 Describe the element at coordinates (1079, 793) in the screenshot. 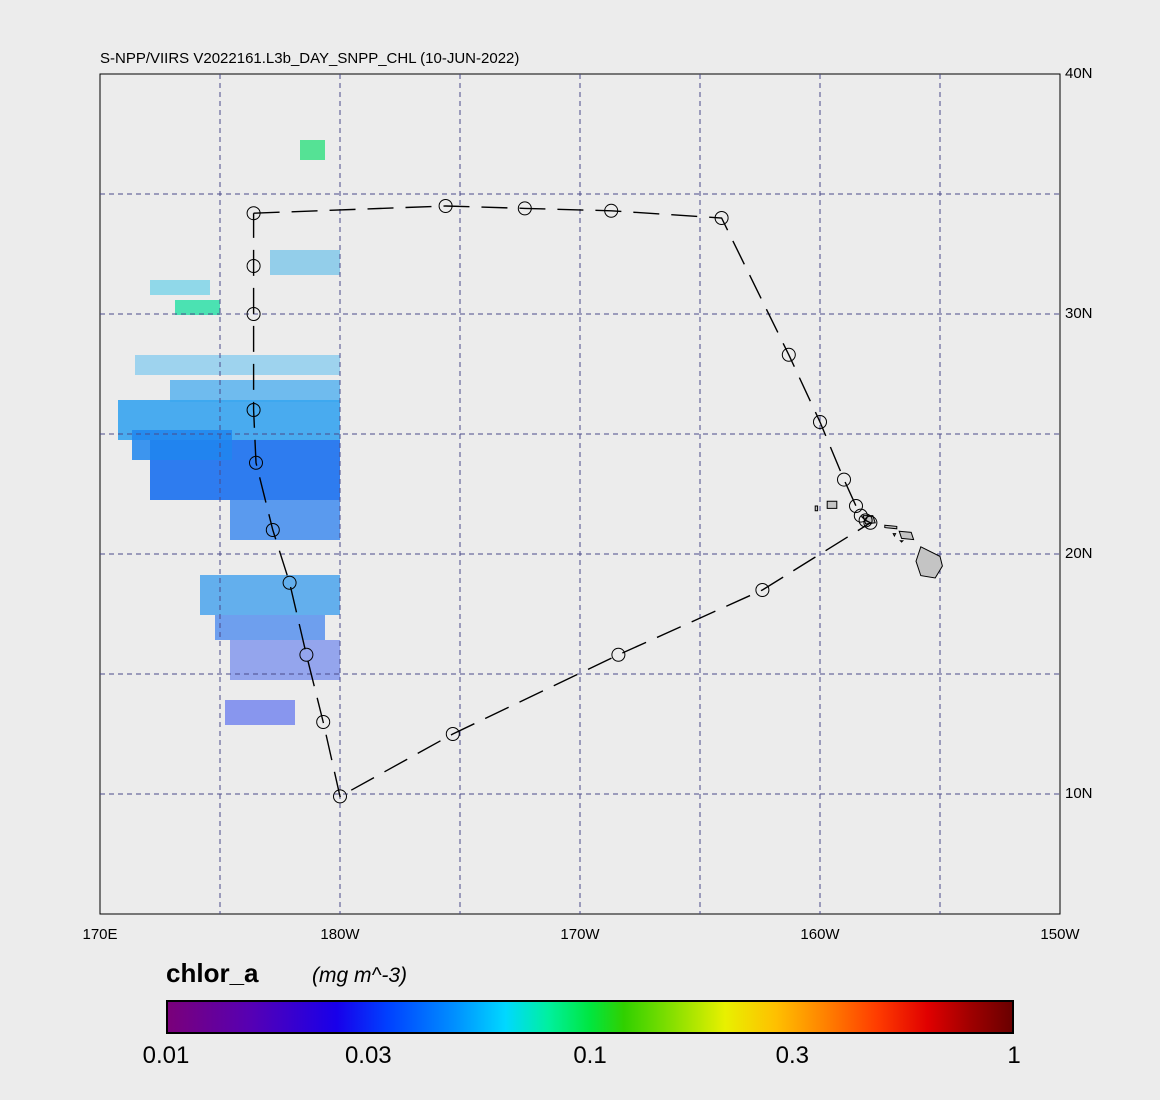

I see `latitude-label: 10N` at that location.